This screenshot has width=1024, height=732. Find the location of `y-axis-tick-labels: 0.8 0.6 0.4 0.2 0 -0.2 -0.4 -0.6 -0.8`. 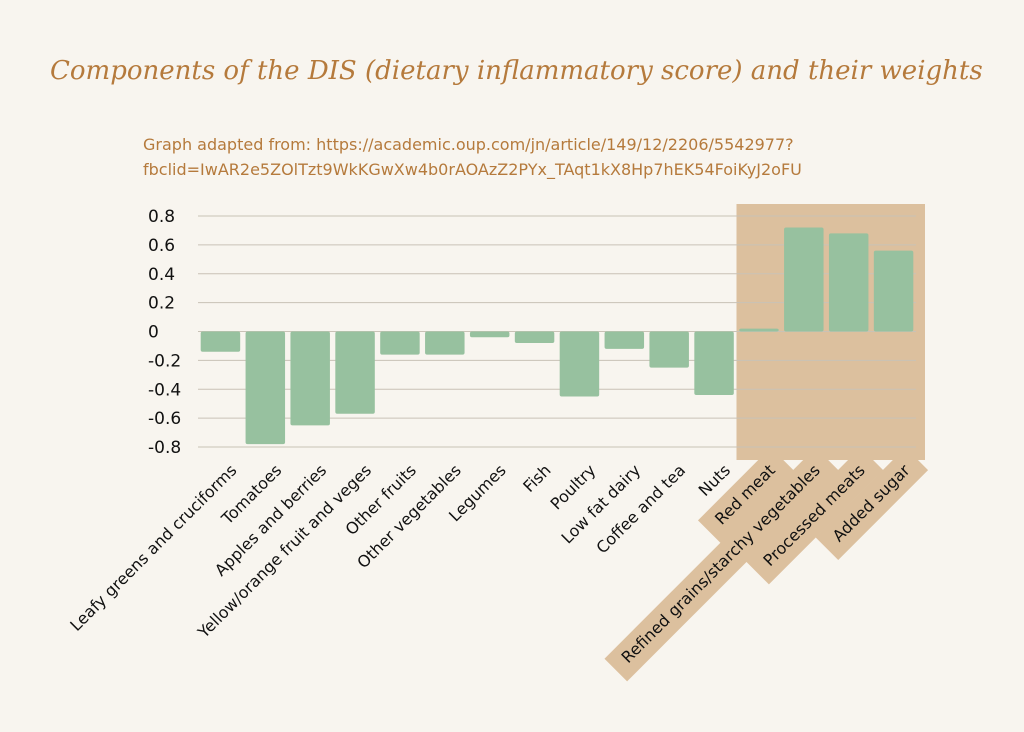

y-axis-tick-labels: 0.8 0.6 0.4 0.2 0 -0.2 -0.4 -0.6 -0.8 is located at coordinates (164, 332).